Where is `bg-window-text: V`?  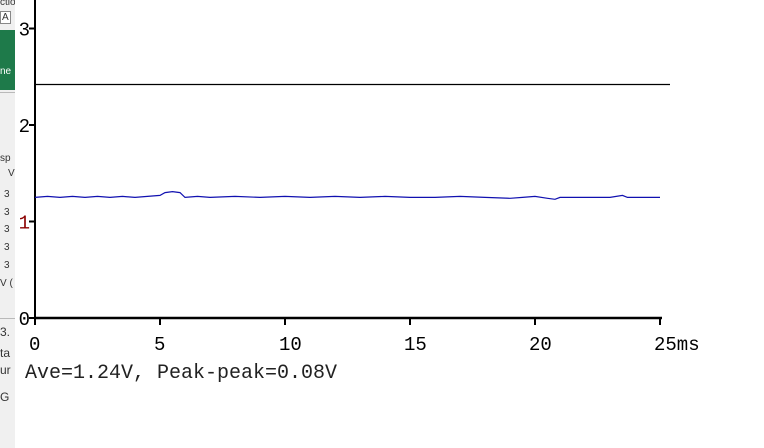
bg-window-text: V is located at coordinates (11, 173).